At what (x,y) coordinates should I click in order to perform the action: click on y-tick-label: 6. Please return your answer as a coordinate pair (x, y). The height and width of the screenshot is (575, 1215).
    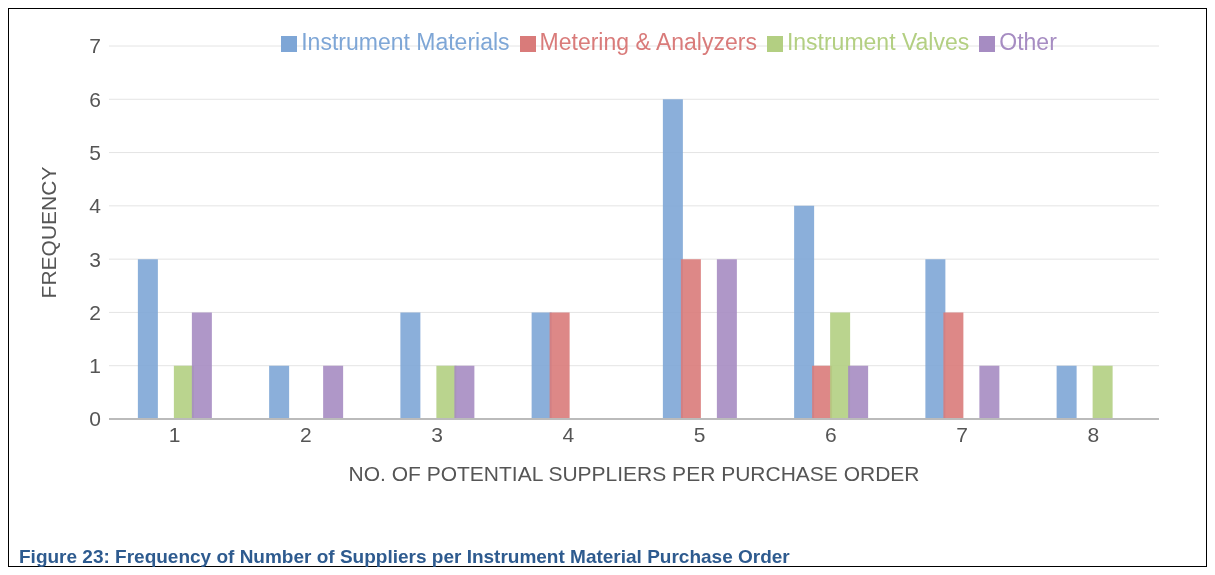
    Looking at the image, I should click on (95, 99).